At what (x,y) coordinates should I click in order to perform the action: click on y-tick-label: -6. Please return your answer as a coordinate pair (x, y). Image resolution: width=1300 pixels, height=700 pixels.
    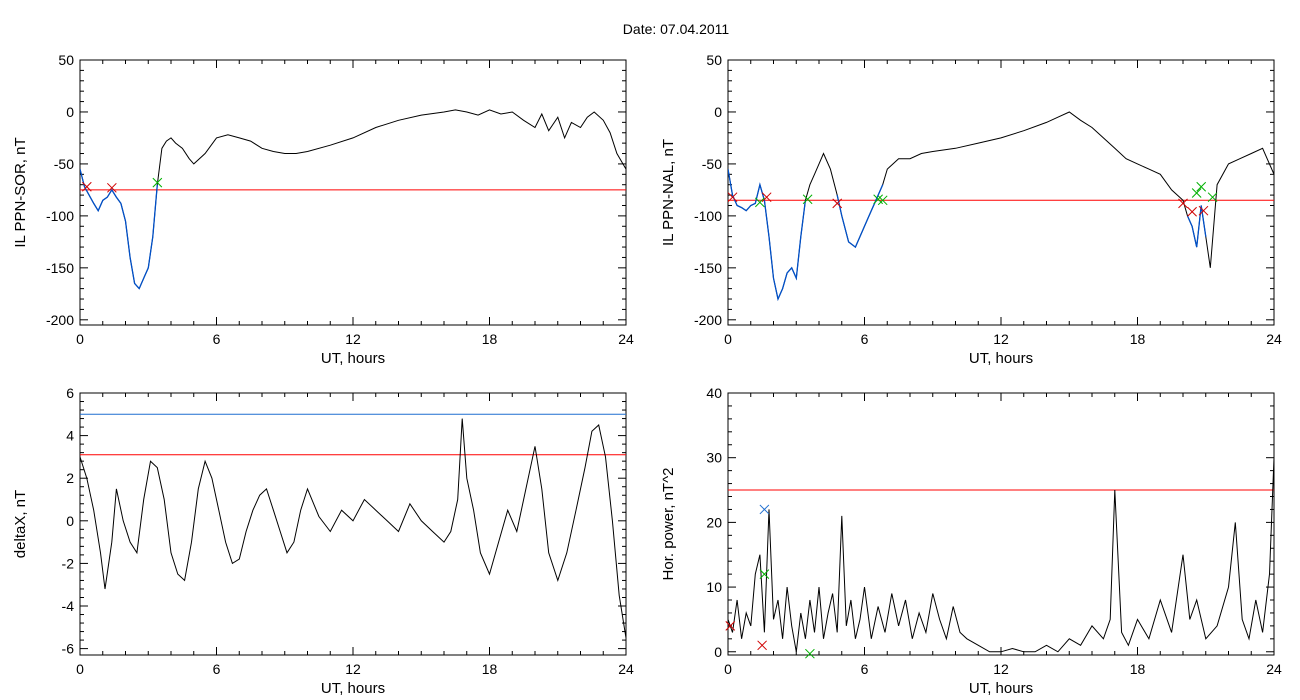
    Looking at the image, I should click on (68, 649).